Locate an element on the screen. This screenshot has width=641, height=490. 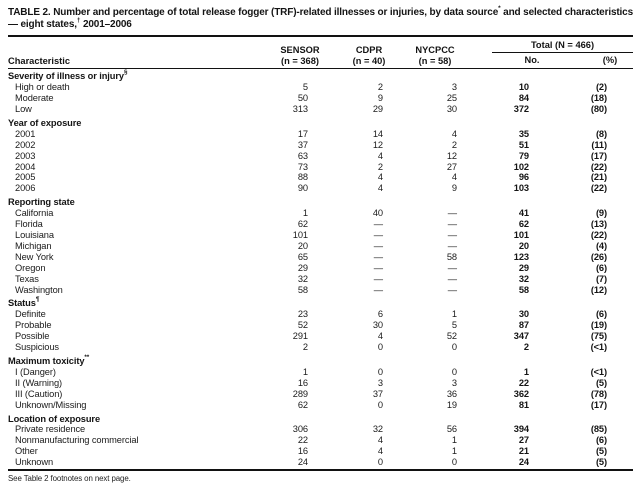
col-header-nycpcc-name: NYCPCC is located at coordinates (435, 49).